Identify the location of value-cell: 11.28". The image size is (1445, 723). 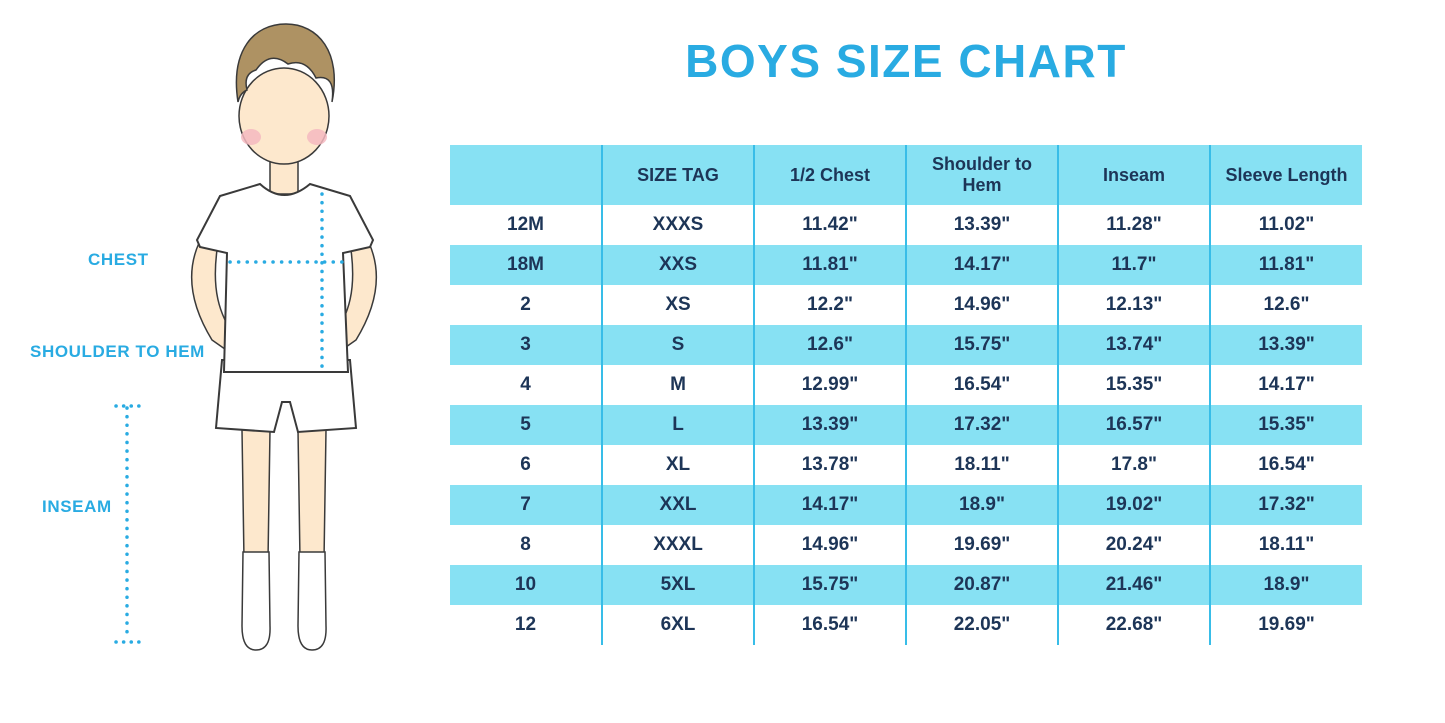
(1133, 225).